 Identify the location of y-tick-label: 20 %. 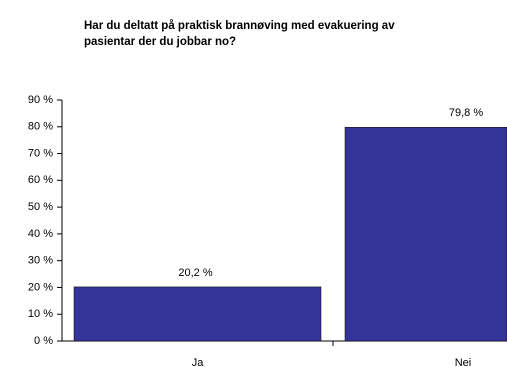
(40, 287).